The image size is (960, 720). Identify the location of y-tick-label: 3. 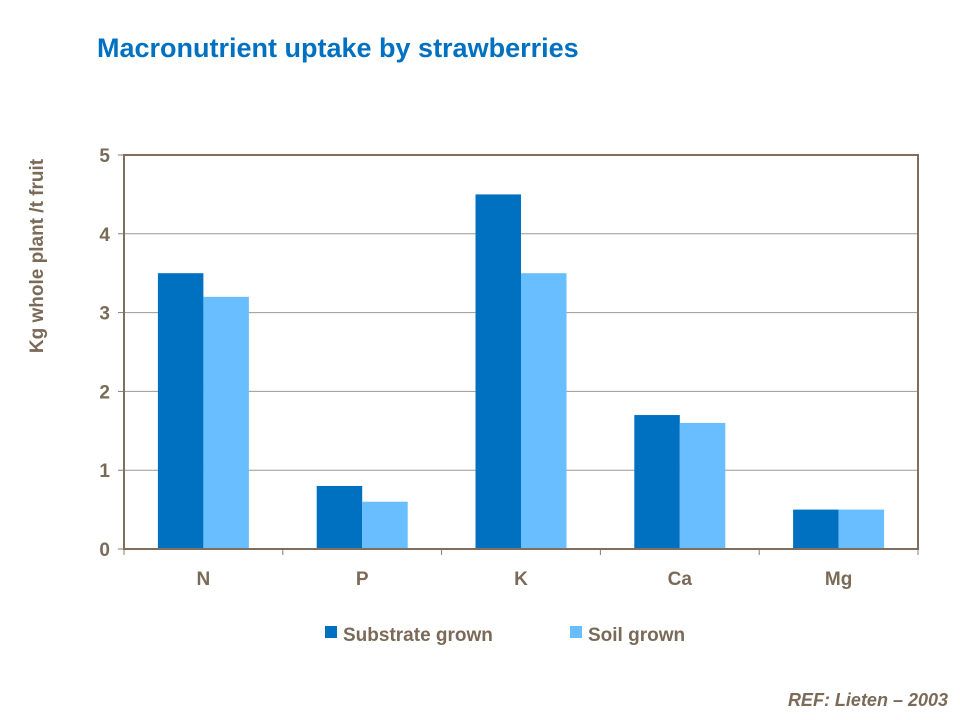
(104, 314).